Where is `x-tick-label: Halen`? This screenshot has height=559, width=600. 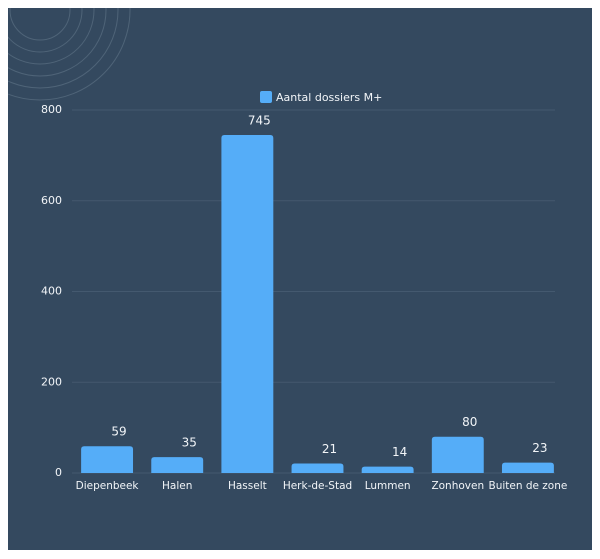
x-tick-label: Halen is located at coordinates (177, 486).